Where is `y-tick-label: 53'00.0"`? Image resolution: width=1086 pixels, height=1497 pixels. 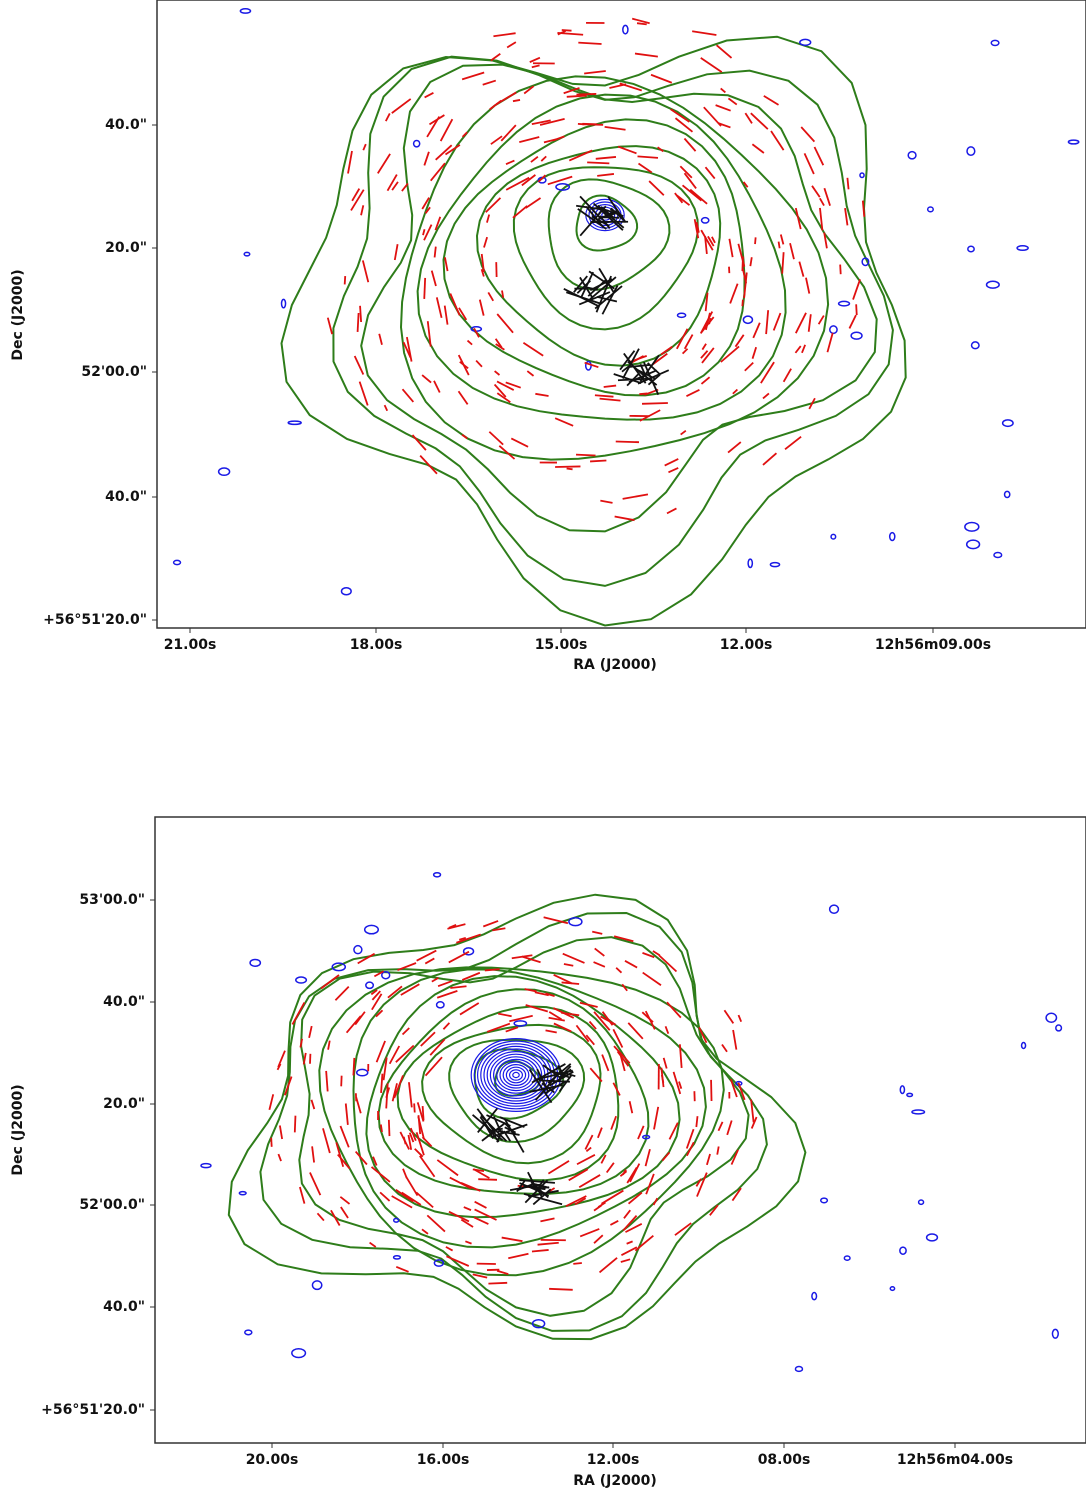 y-tick-label: 53'00.0" is located at coordinates (112, 900).